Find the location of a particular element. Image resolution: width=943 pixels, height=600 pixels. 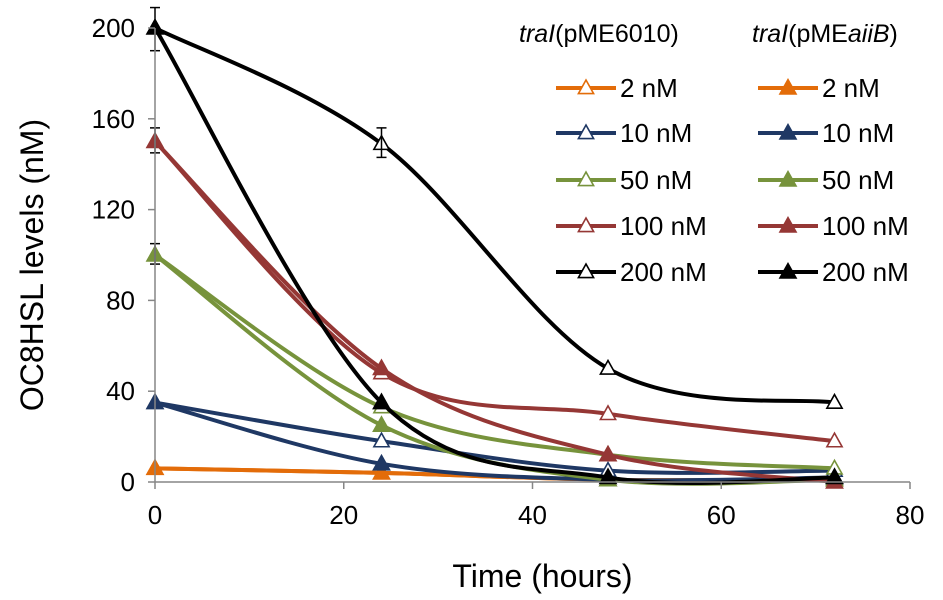

x-tick-label: 80 is located at coordinates (910, 515).